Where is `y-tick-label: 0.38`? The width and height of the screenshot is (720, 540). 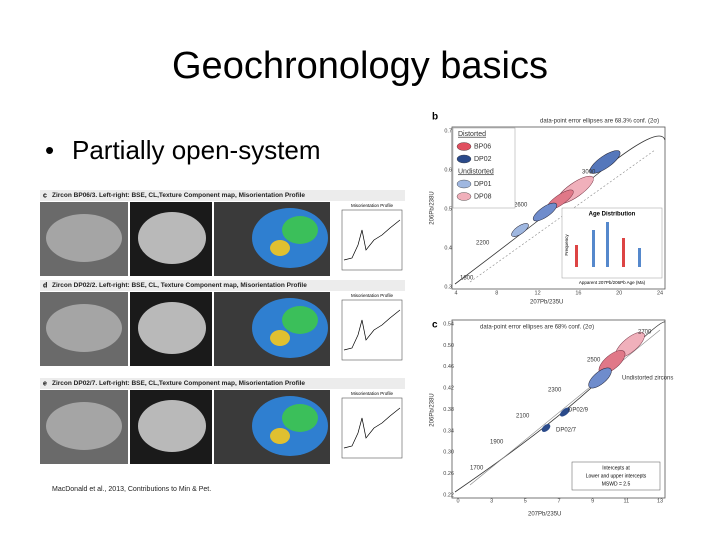
y-tick-label: 0.38 is located at coordinates (448, 410).